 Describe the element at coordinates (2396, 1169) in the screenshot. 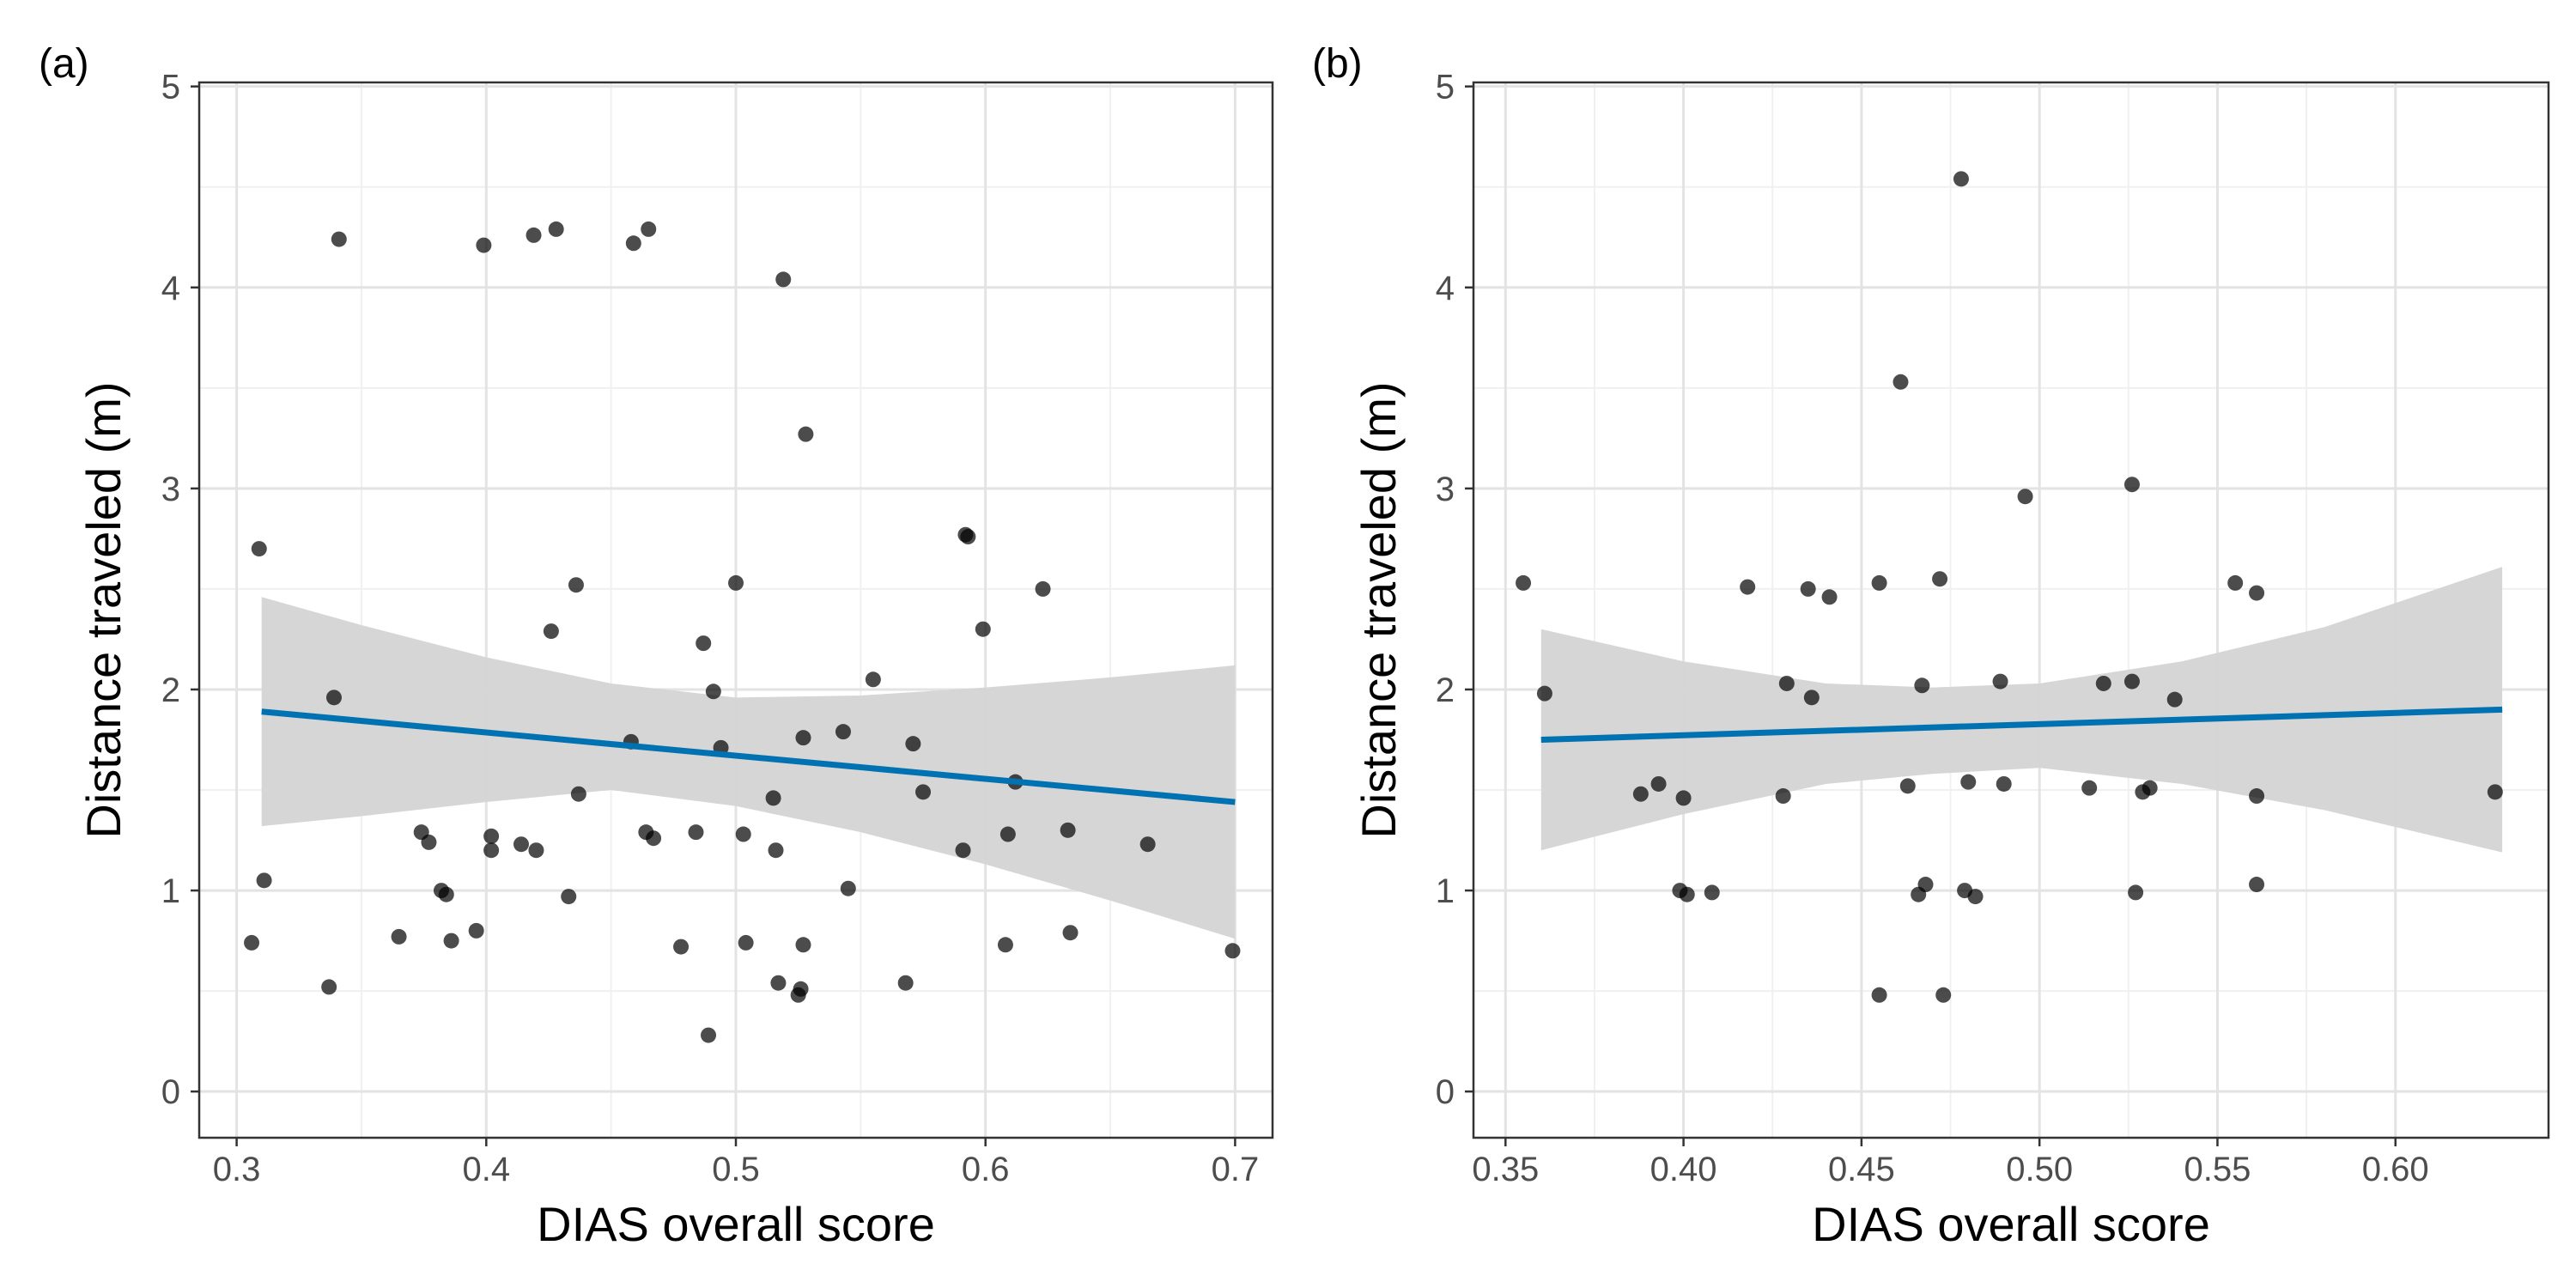

I see `x-tick-label: 0.60` at that location.